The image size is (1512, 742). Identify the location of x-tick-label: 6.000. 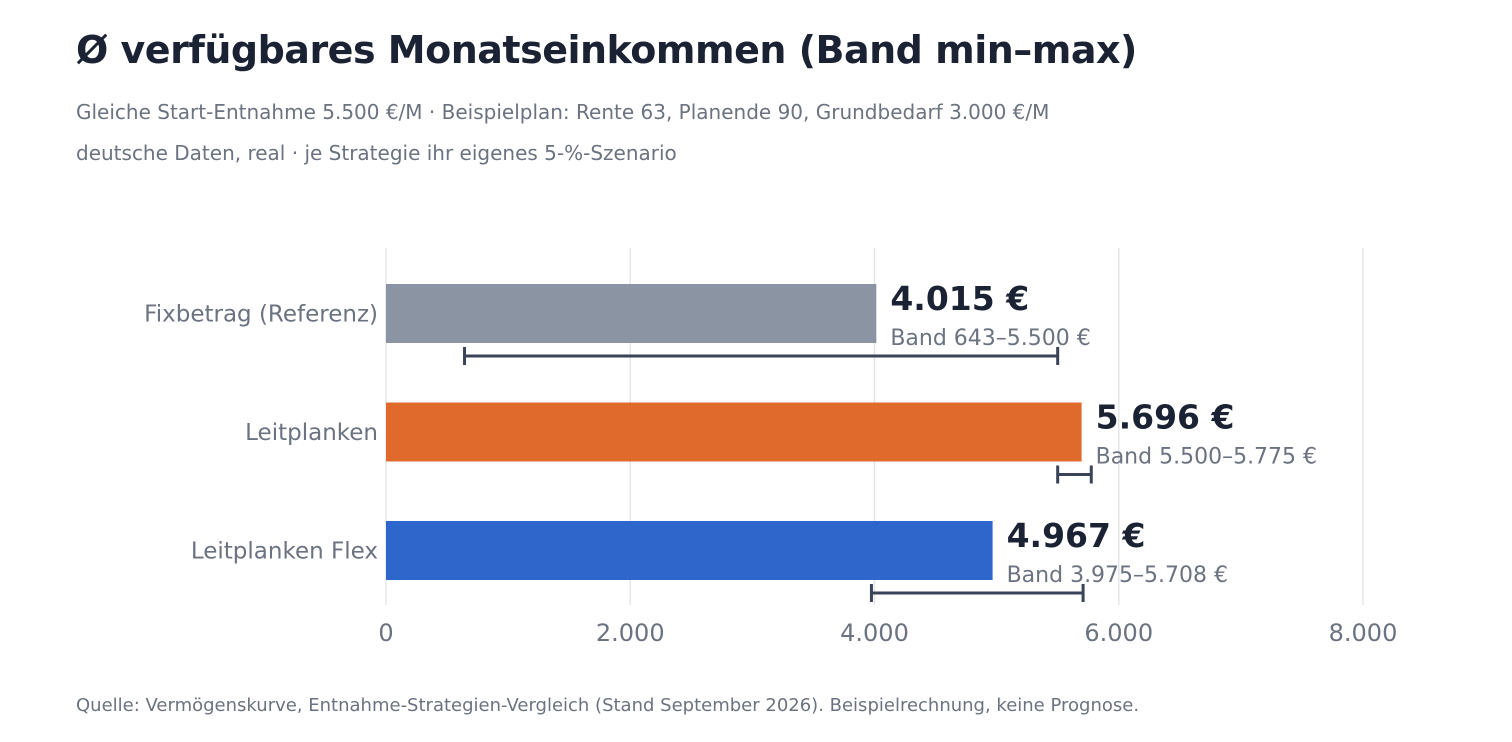
(1118, 633).